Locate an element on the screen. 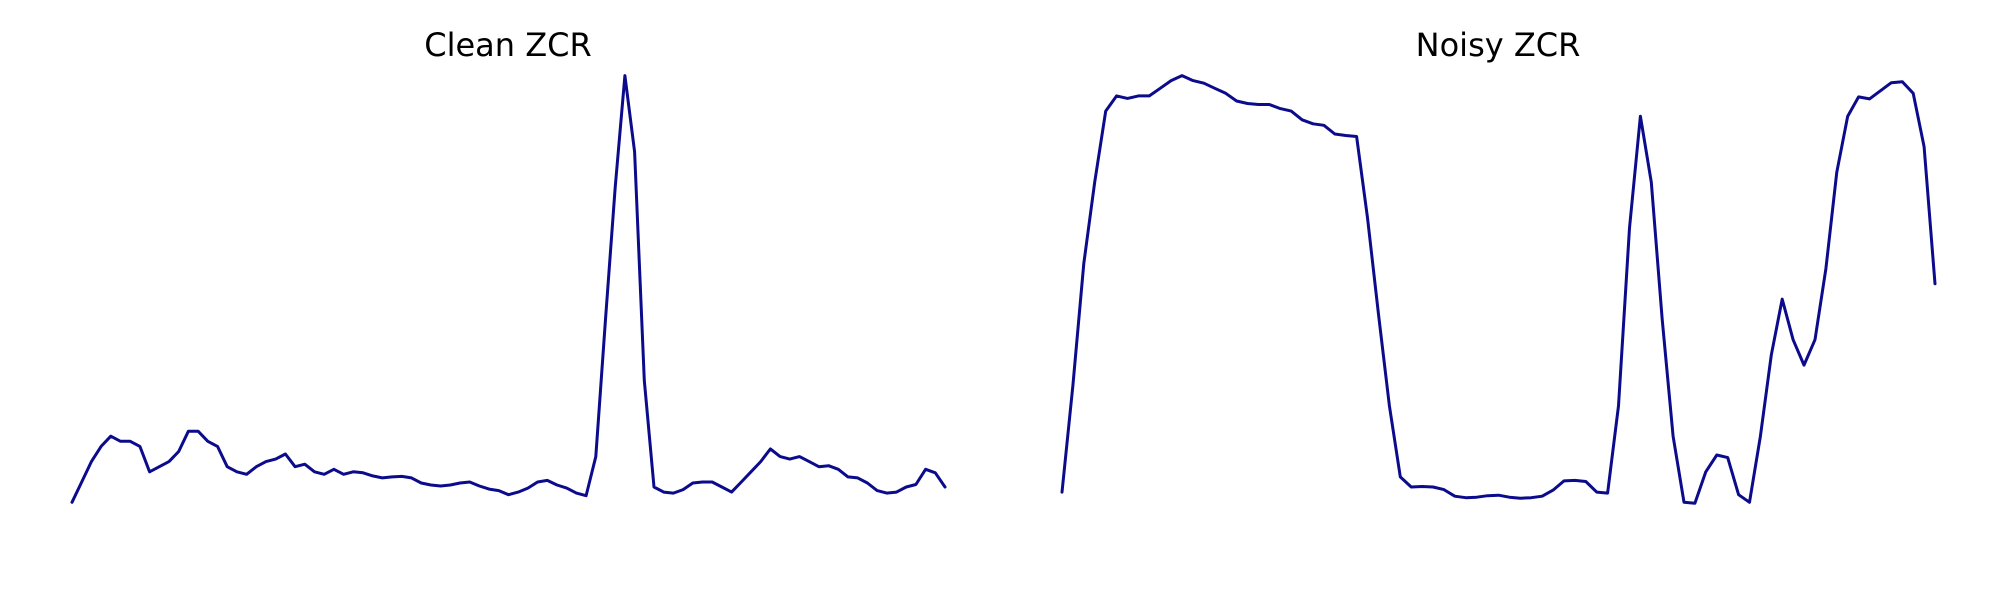  chart-title-noisy-zcr: Noisy ZCR is located at coordinates (1498, 45).